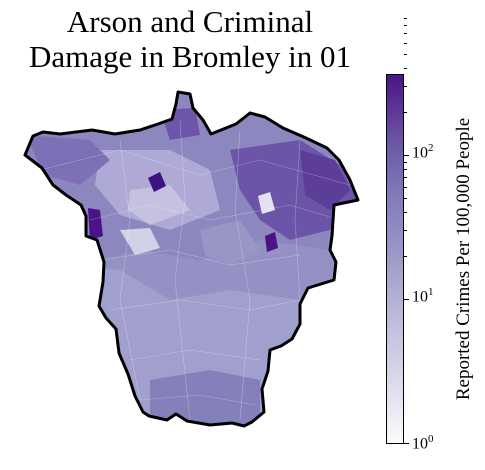 This screenshot has width=485, height=470. What do you see at coordinates (190, 56) in the screenshot?
I see `map-title-line-2: Damage in Bromley in 01` at bounding box center [190, 56].